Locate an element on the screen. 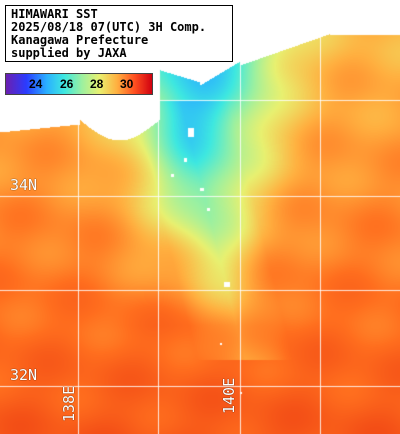 This screenshot has height=434, width=400. scale-tick-26: 26 is located at coordinates (67, 84).